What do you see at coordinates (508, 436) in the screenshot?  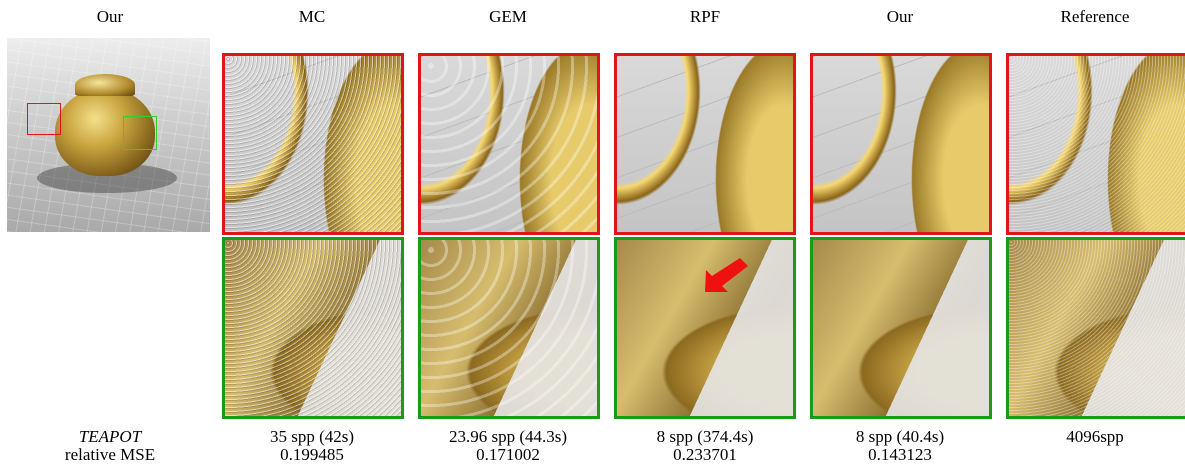 I see `samples: 23.96 spp (44.3s)` at bounding box center [508, 436].